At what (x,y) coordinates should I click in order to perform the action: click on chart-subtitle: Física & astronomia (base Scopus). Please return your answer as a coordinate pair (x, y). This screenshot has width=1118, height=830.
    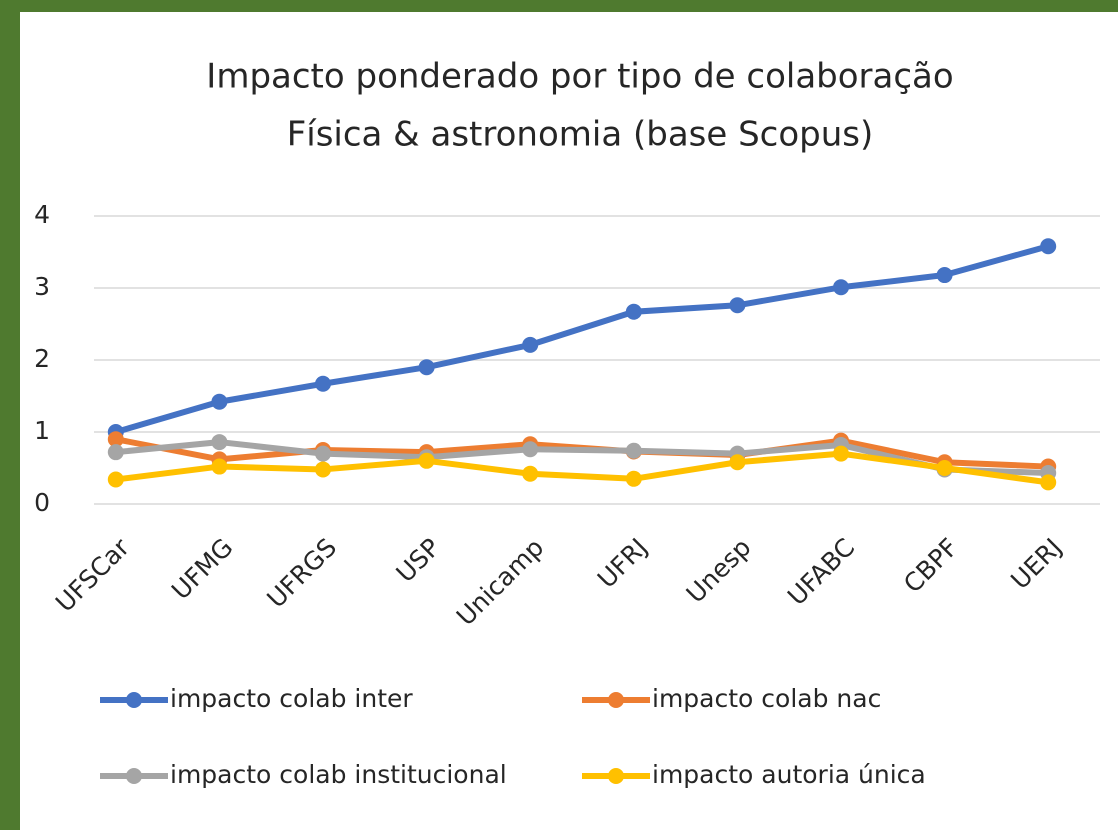
    Looking at the image, I should click on (580, 135).